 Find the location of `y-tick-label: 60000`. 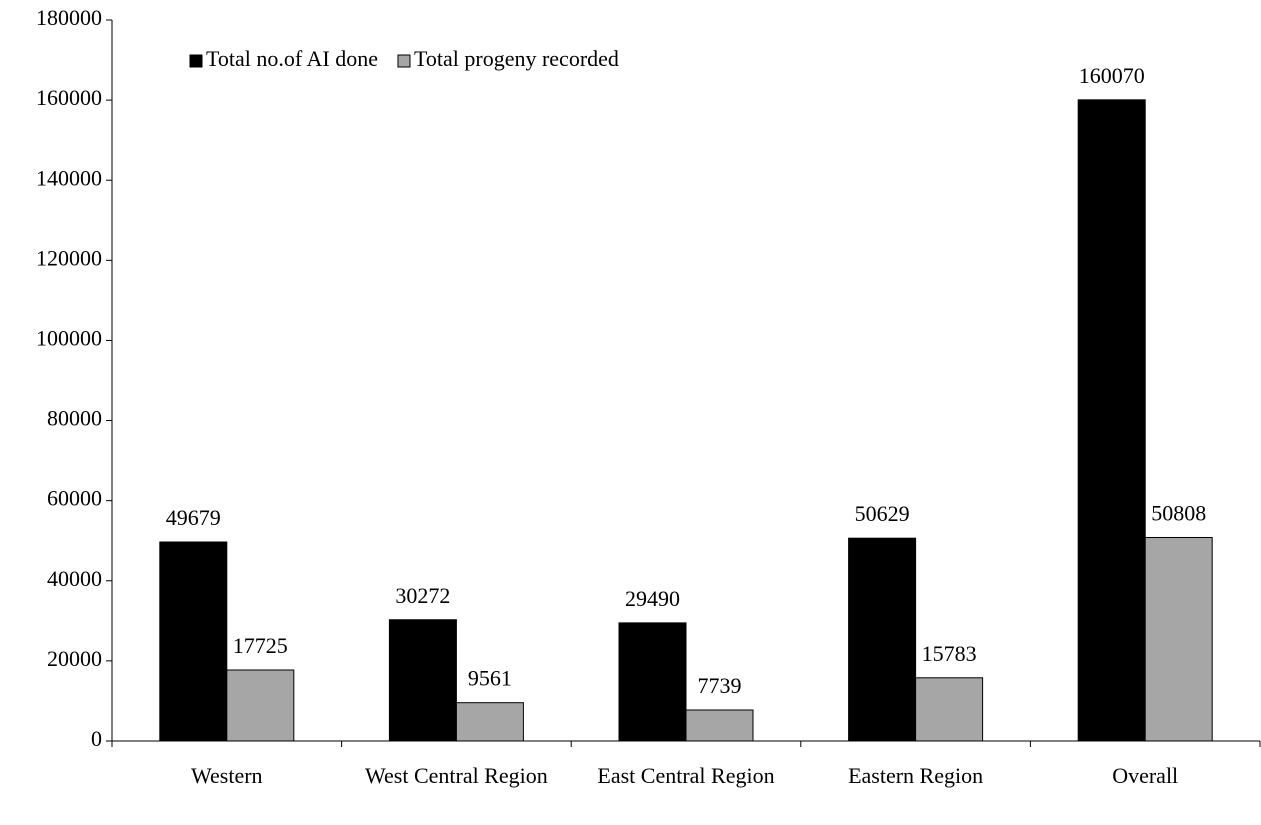

y-tick-label: 60000 is located at coordinates (74, 498).